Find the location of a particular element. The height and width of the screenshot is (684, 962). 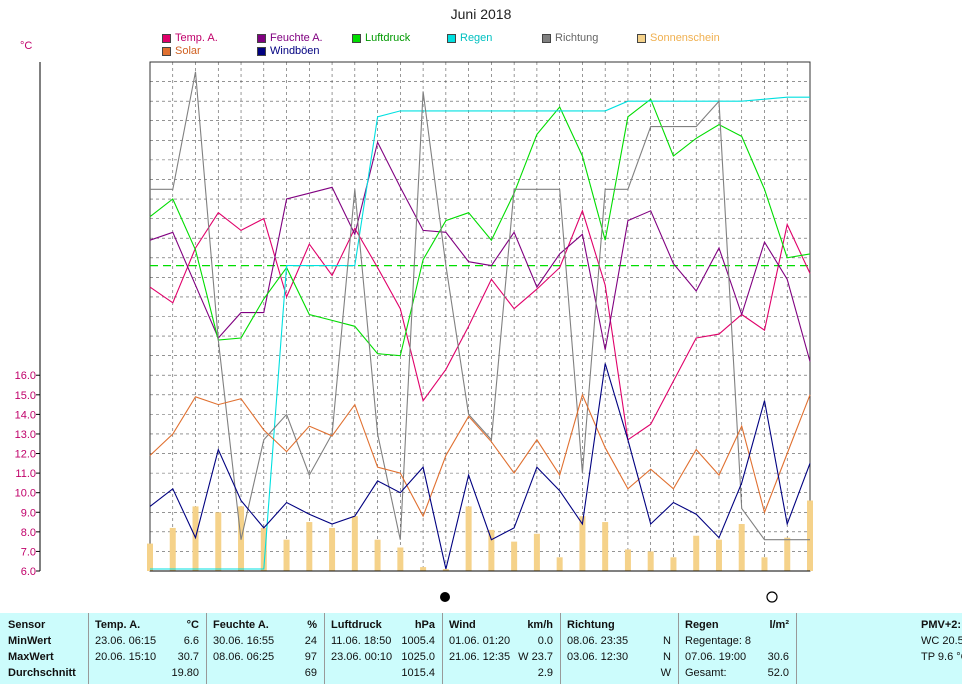

wind-max-time: 21.06. 12:35 is located at coordinates (480, 657).